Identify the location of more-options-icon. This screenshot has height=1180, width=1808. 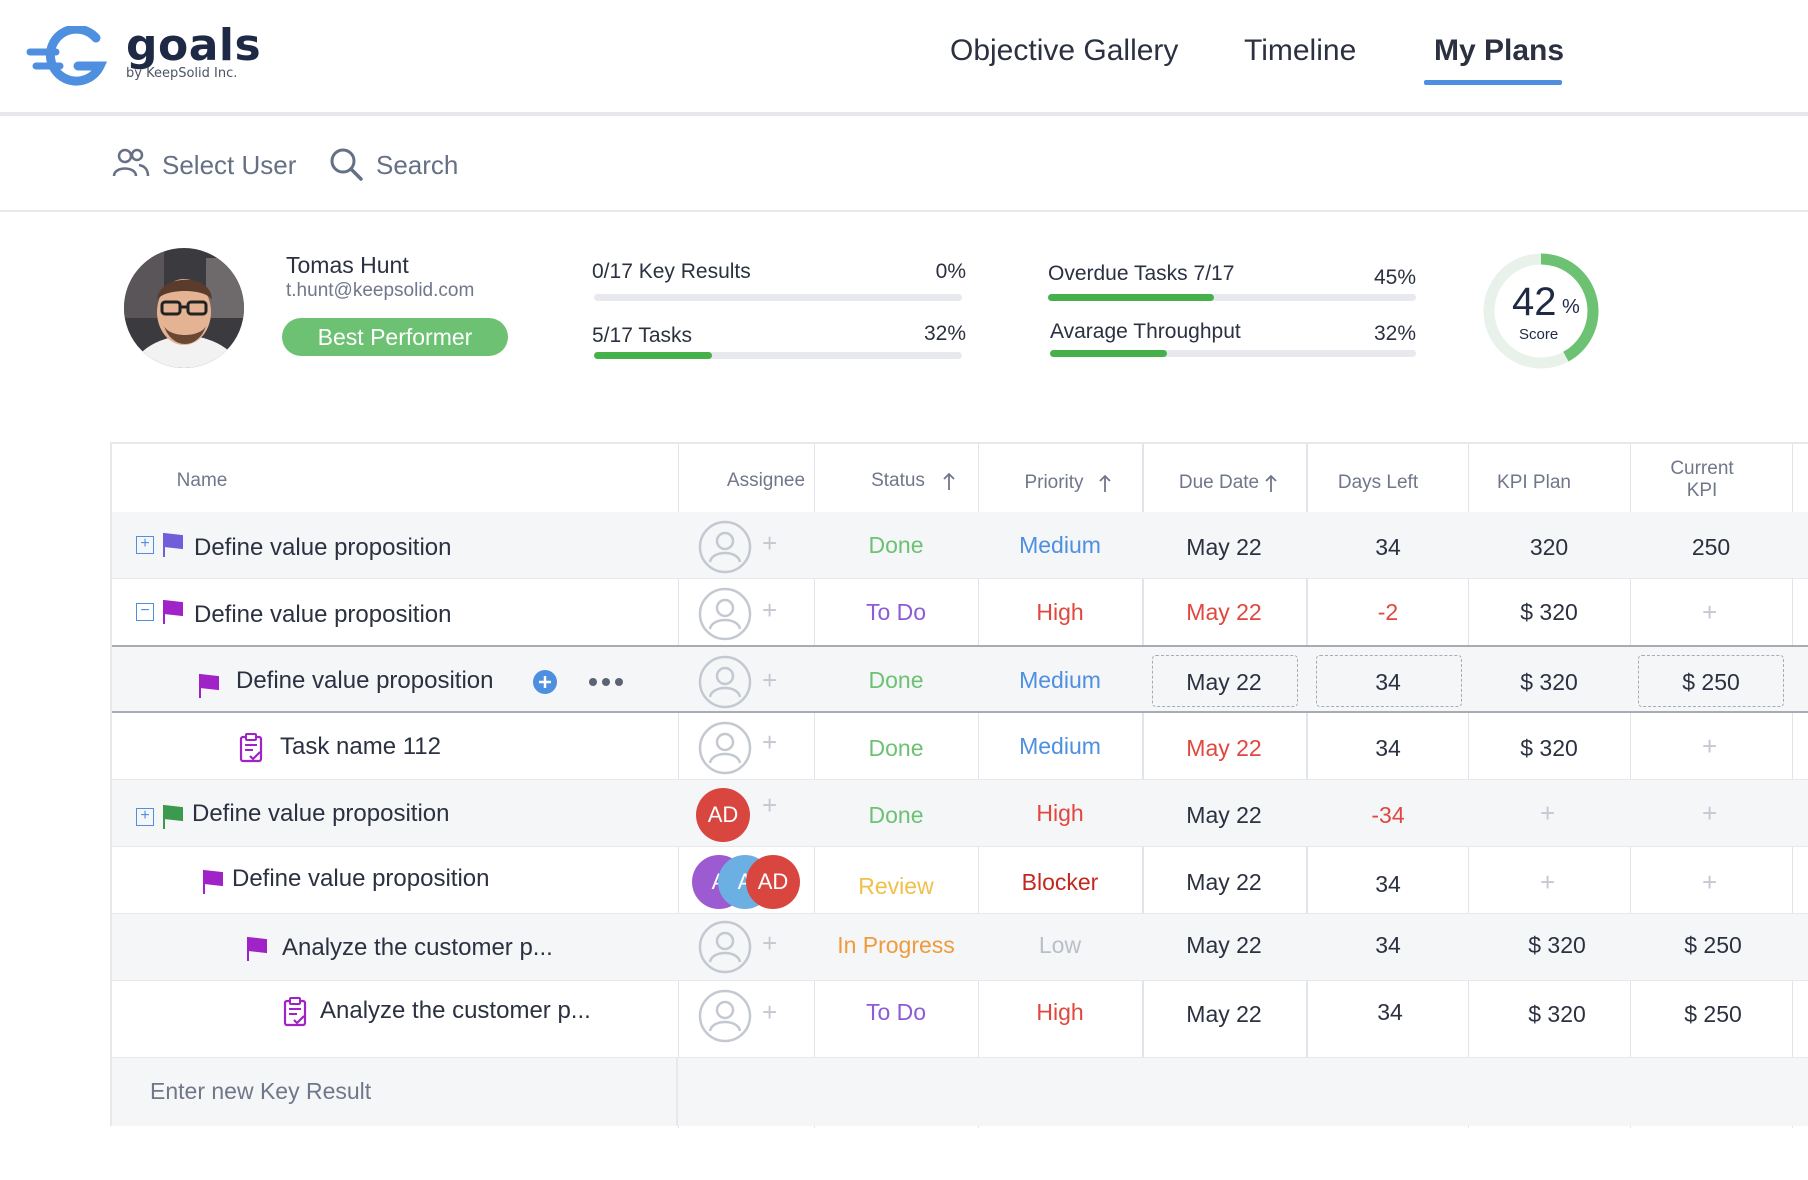
(606, 682).